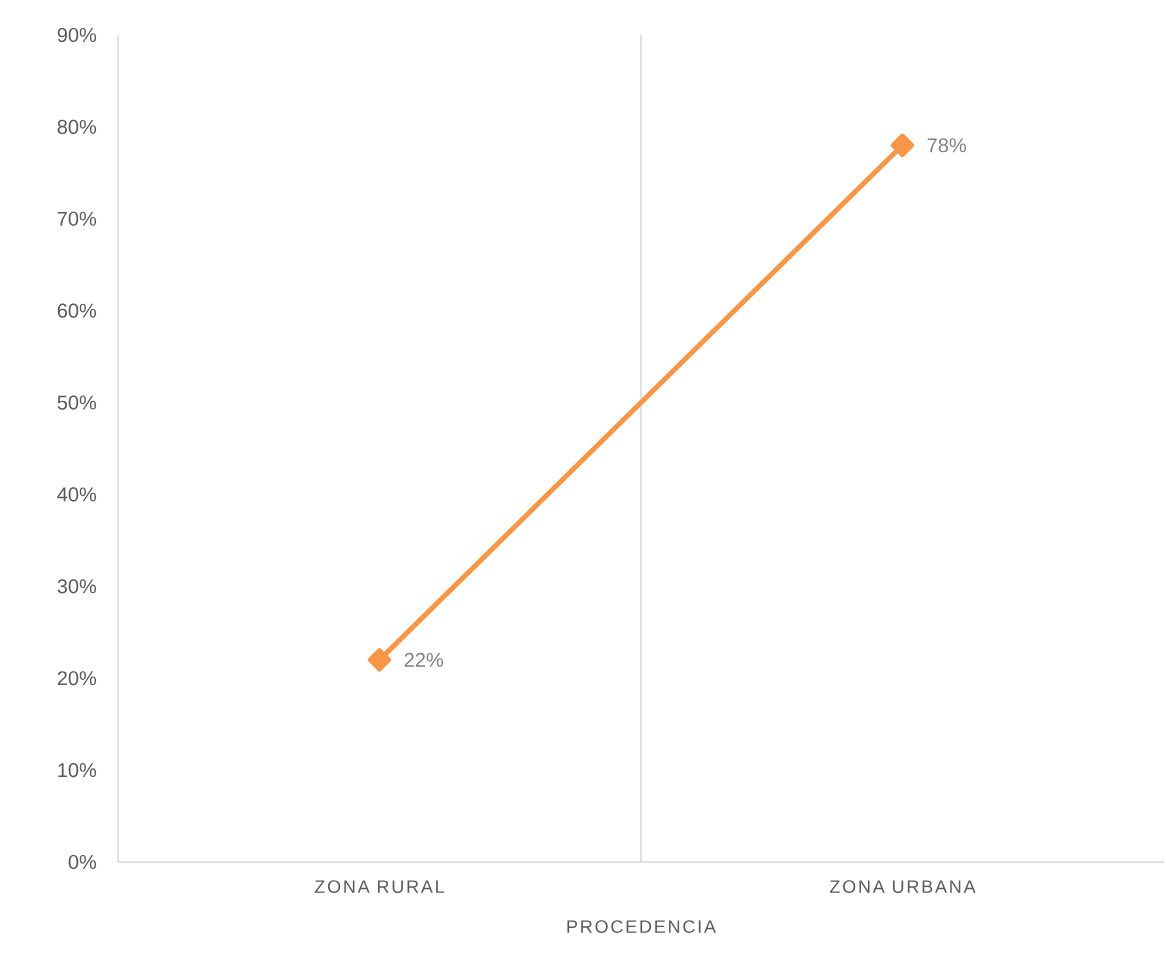 This screenshot has width=1166, height=955. I want to click on y-tick-label: 20%, so click(77, 678).